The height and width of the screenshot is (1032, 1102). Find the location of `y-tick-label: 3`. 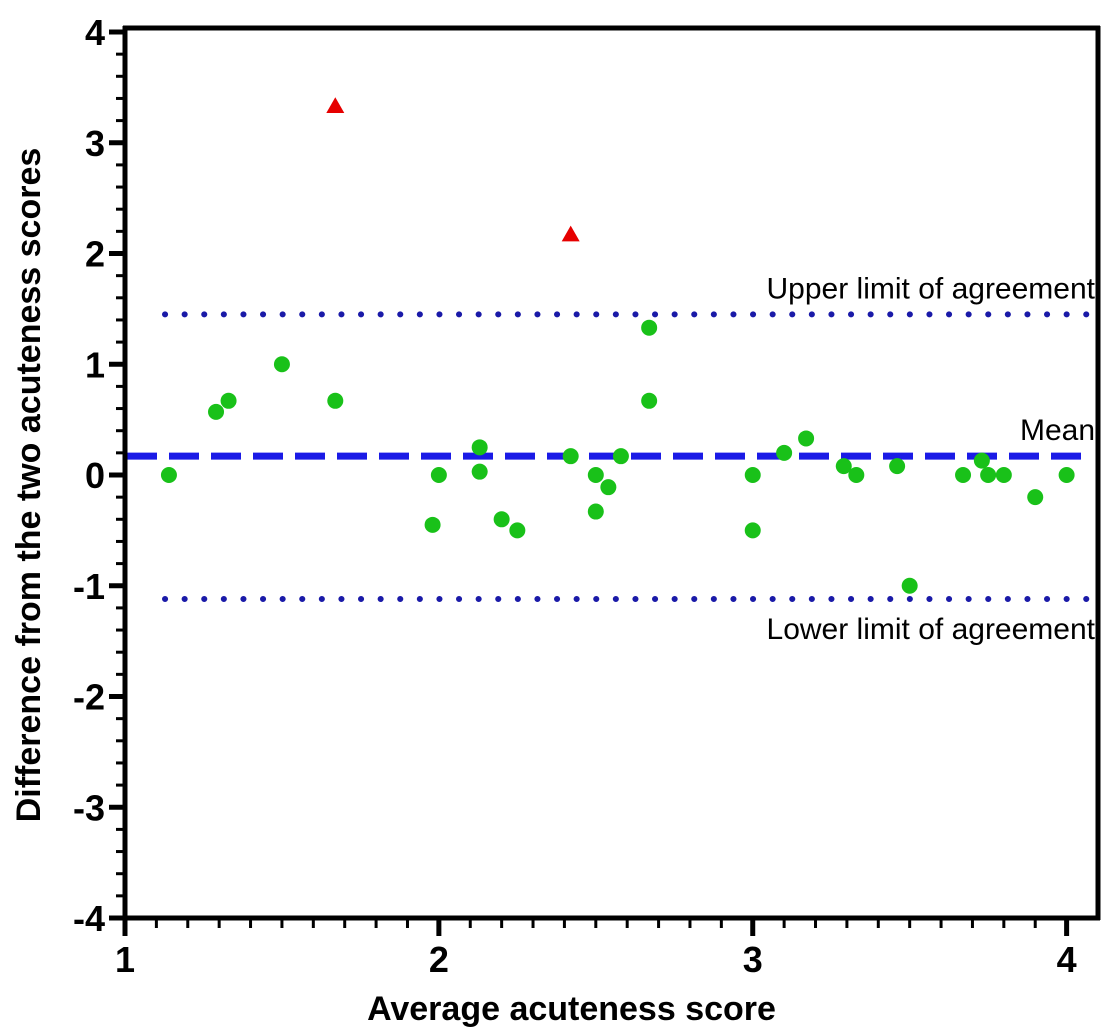

y-tick-label: 3 is located at coordinates (95, 143).